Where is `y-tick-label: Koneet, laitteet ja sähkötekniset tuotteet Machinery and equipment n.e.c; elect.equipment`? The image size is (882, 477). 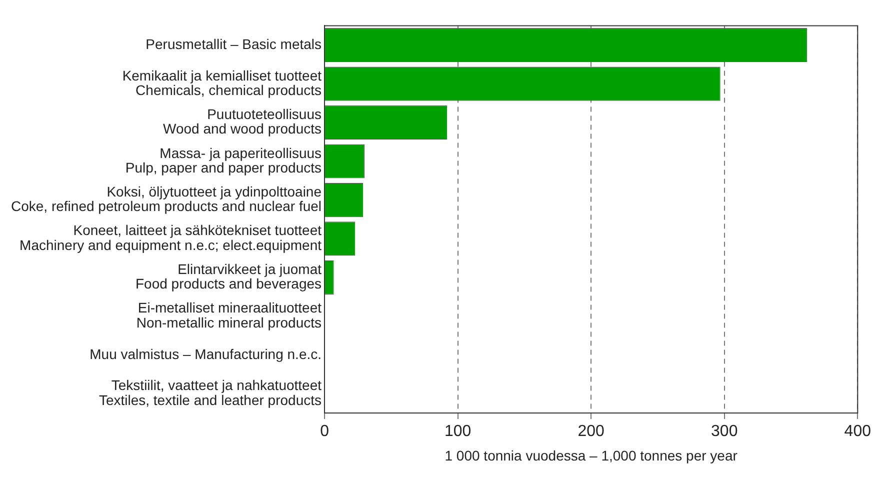 y-tick-label: Koneet, laitteet ja sähkötekniset tuotteet Machinery and equipment n.e.c; elect.equipment is located at coordinates (171, 237).